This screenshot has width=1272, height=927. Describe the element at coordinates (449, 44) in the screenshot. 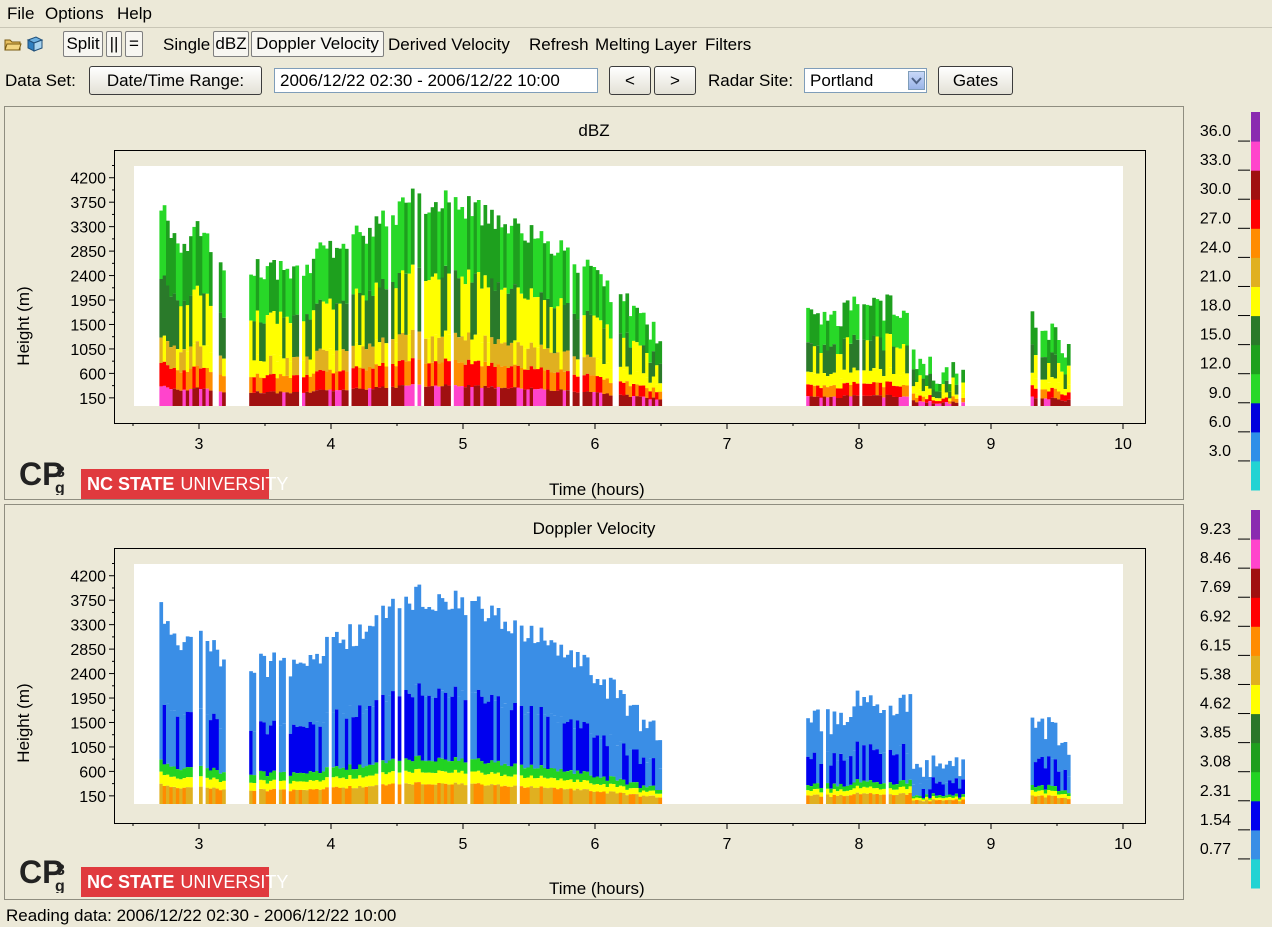

I see `derived-velocity-button: Derived Velocity` at that location.